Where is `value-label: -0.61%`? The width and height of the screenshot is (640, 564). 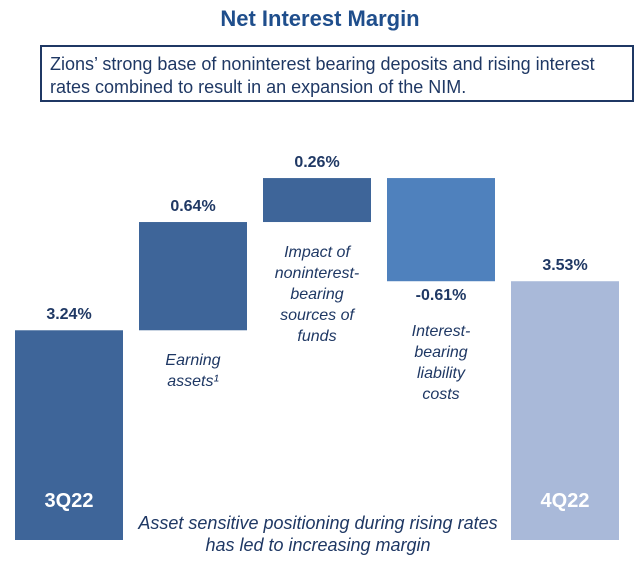 value-label: -0.61% is located at coordinates (441, 296).